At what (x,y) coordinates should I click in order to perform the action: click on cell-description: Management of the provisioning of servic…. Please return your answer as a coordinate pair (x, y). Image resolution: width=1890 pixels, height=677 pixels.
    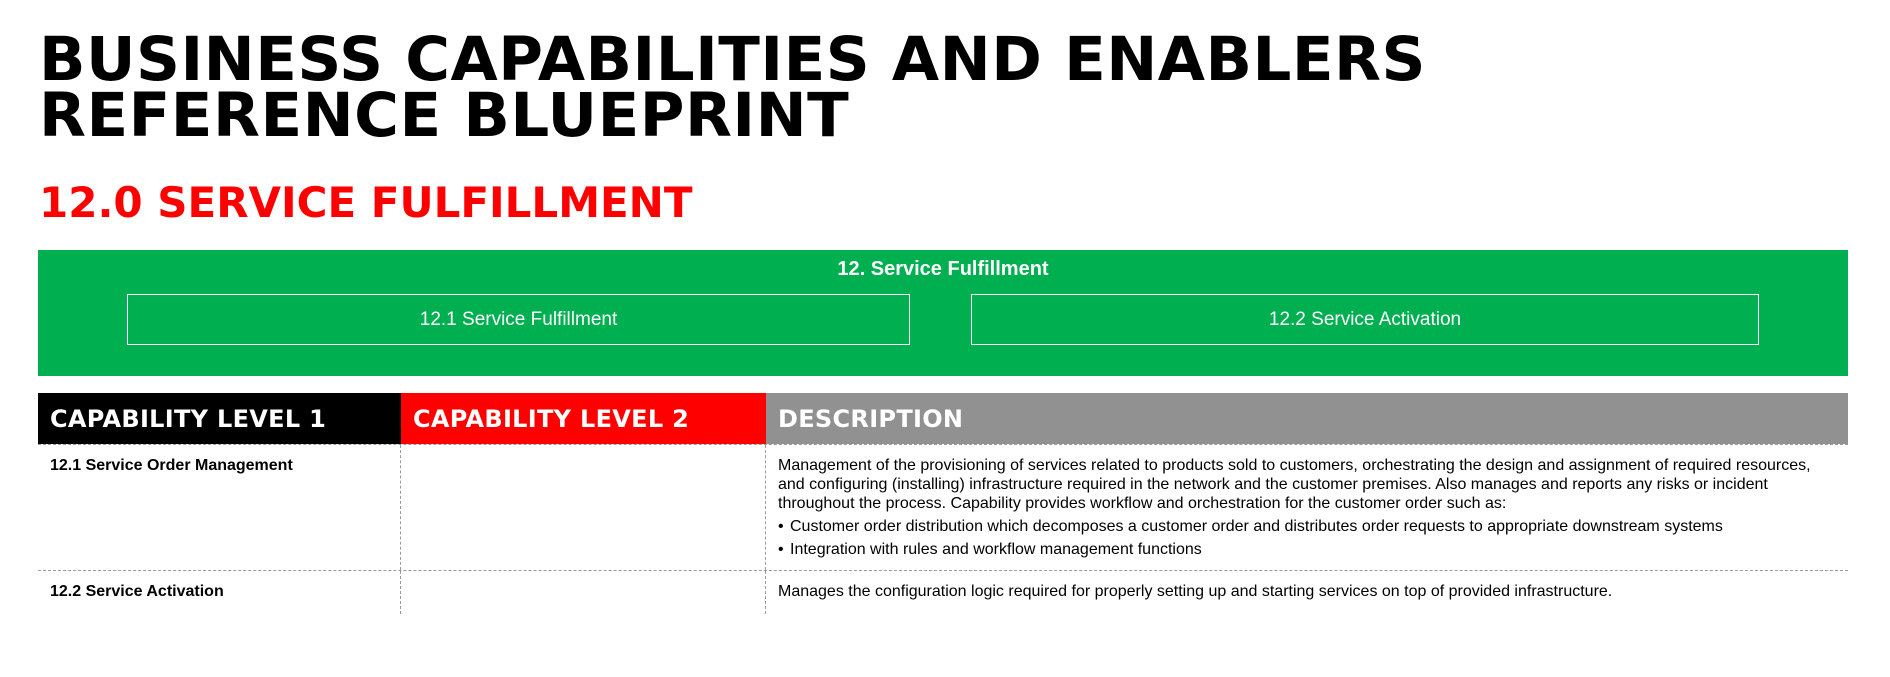
    Looking at the image, I should click on (1307, 507).